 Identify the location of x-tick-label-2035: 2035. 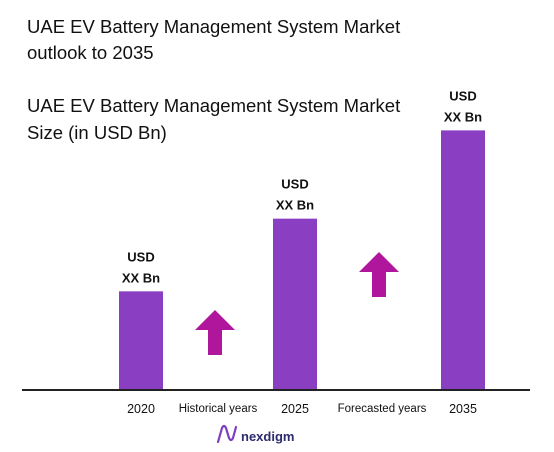
(463, 409).